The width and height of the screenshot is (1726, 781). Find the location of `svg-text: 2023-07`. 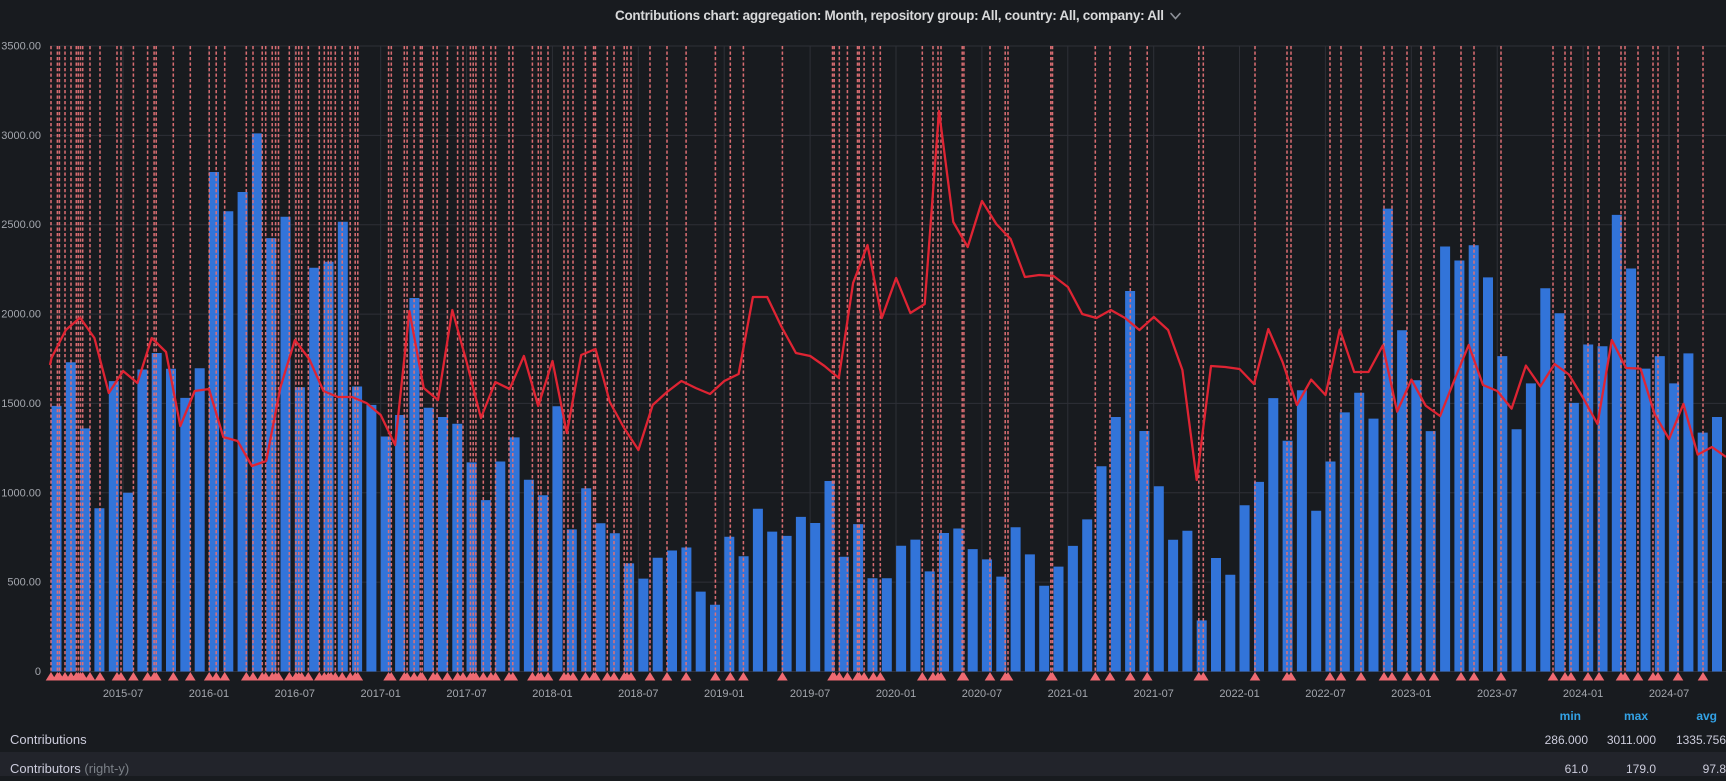

svg-text: 2023-07 is located at coordinates (1497, 694).